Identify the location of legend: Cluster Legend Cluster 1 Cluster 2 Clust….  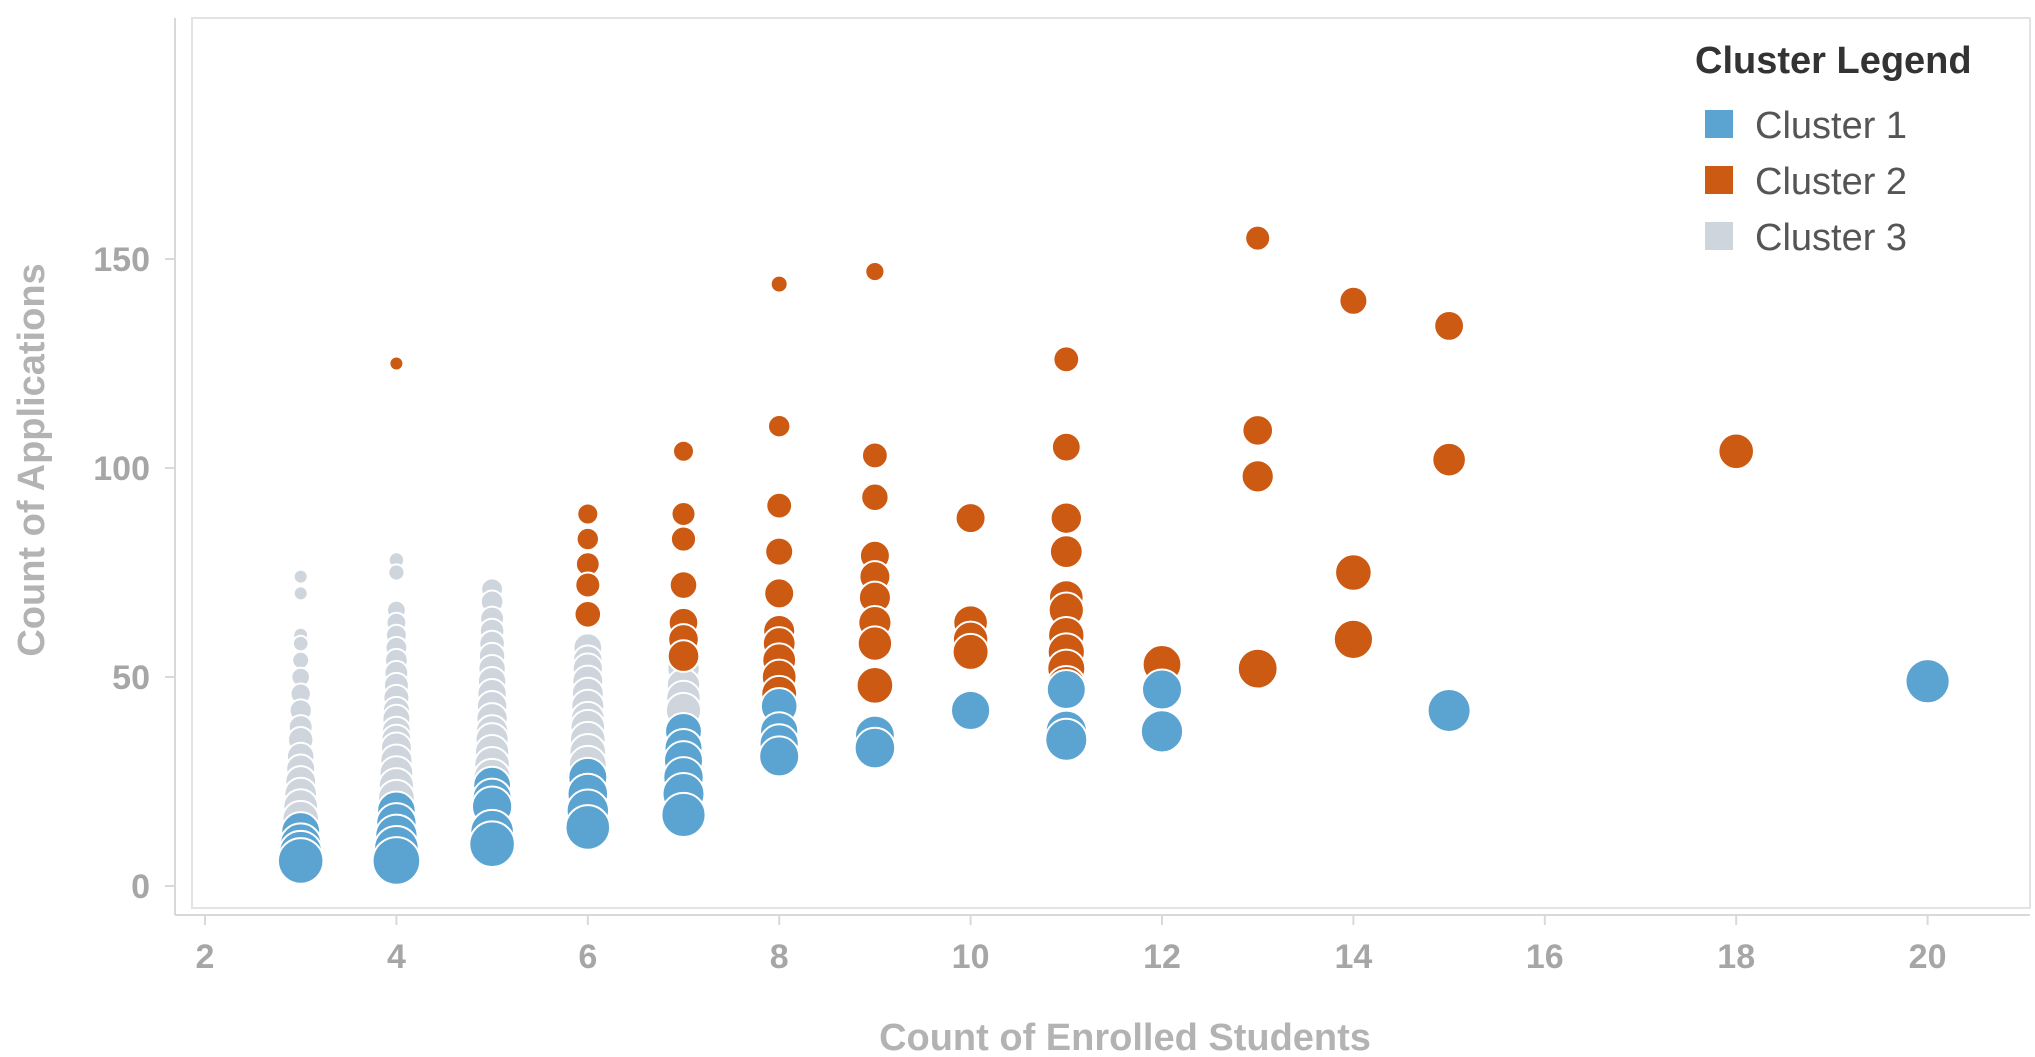
(1833, 149).